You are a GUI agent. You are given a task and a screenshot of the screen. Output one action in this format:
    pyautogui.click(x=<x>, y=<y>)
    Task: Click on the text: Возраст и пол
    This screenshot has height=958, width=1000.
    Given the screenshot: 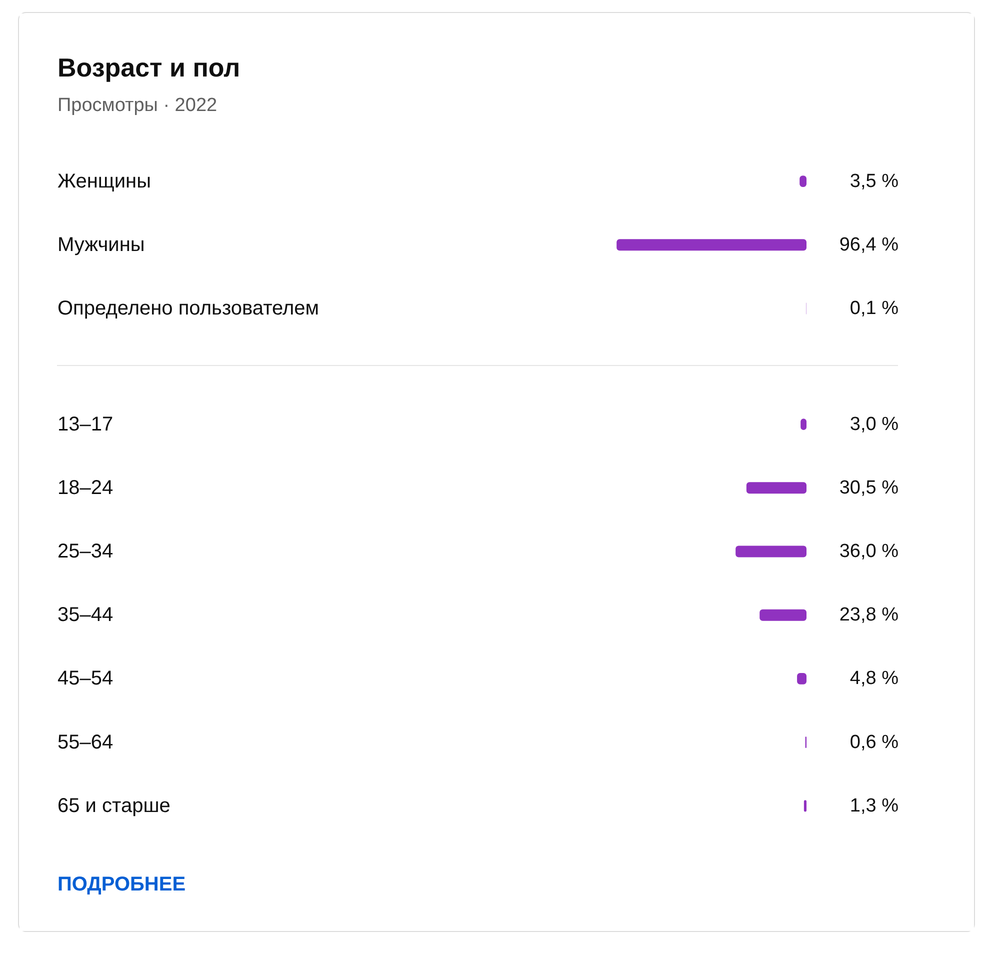 What is the action you would take?
    pyautogui.click(x=149, y=67)
    